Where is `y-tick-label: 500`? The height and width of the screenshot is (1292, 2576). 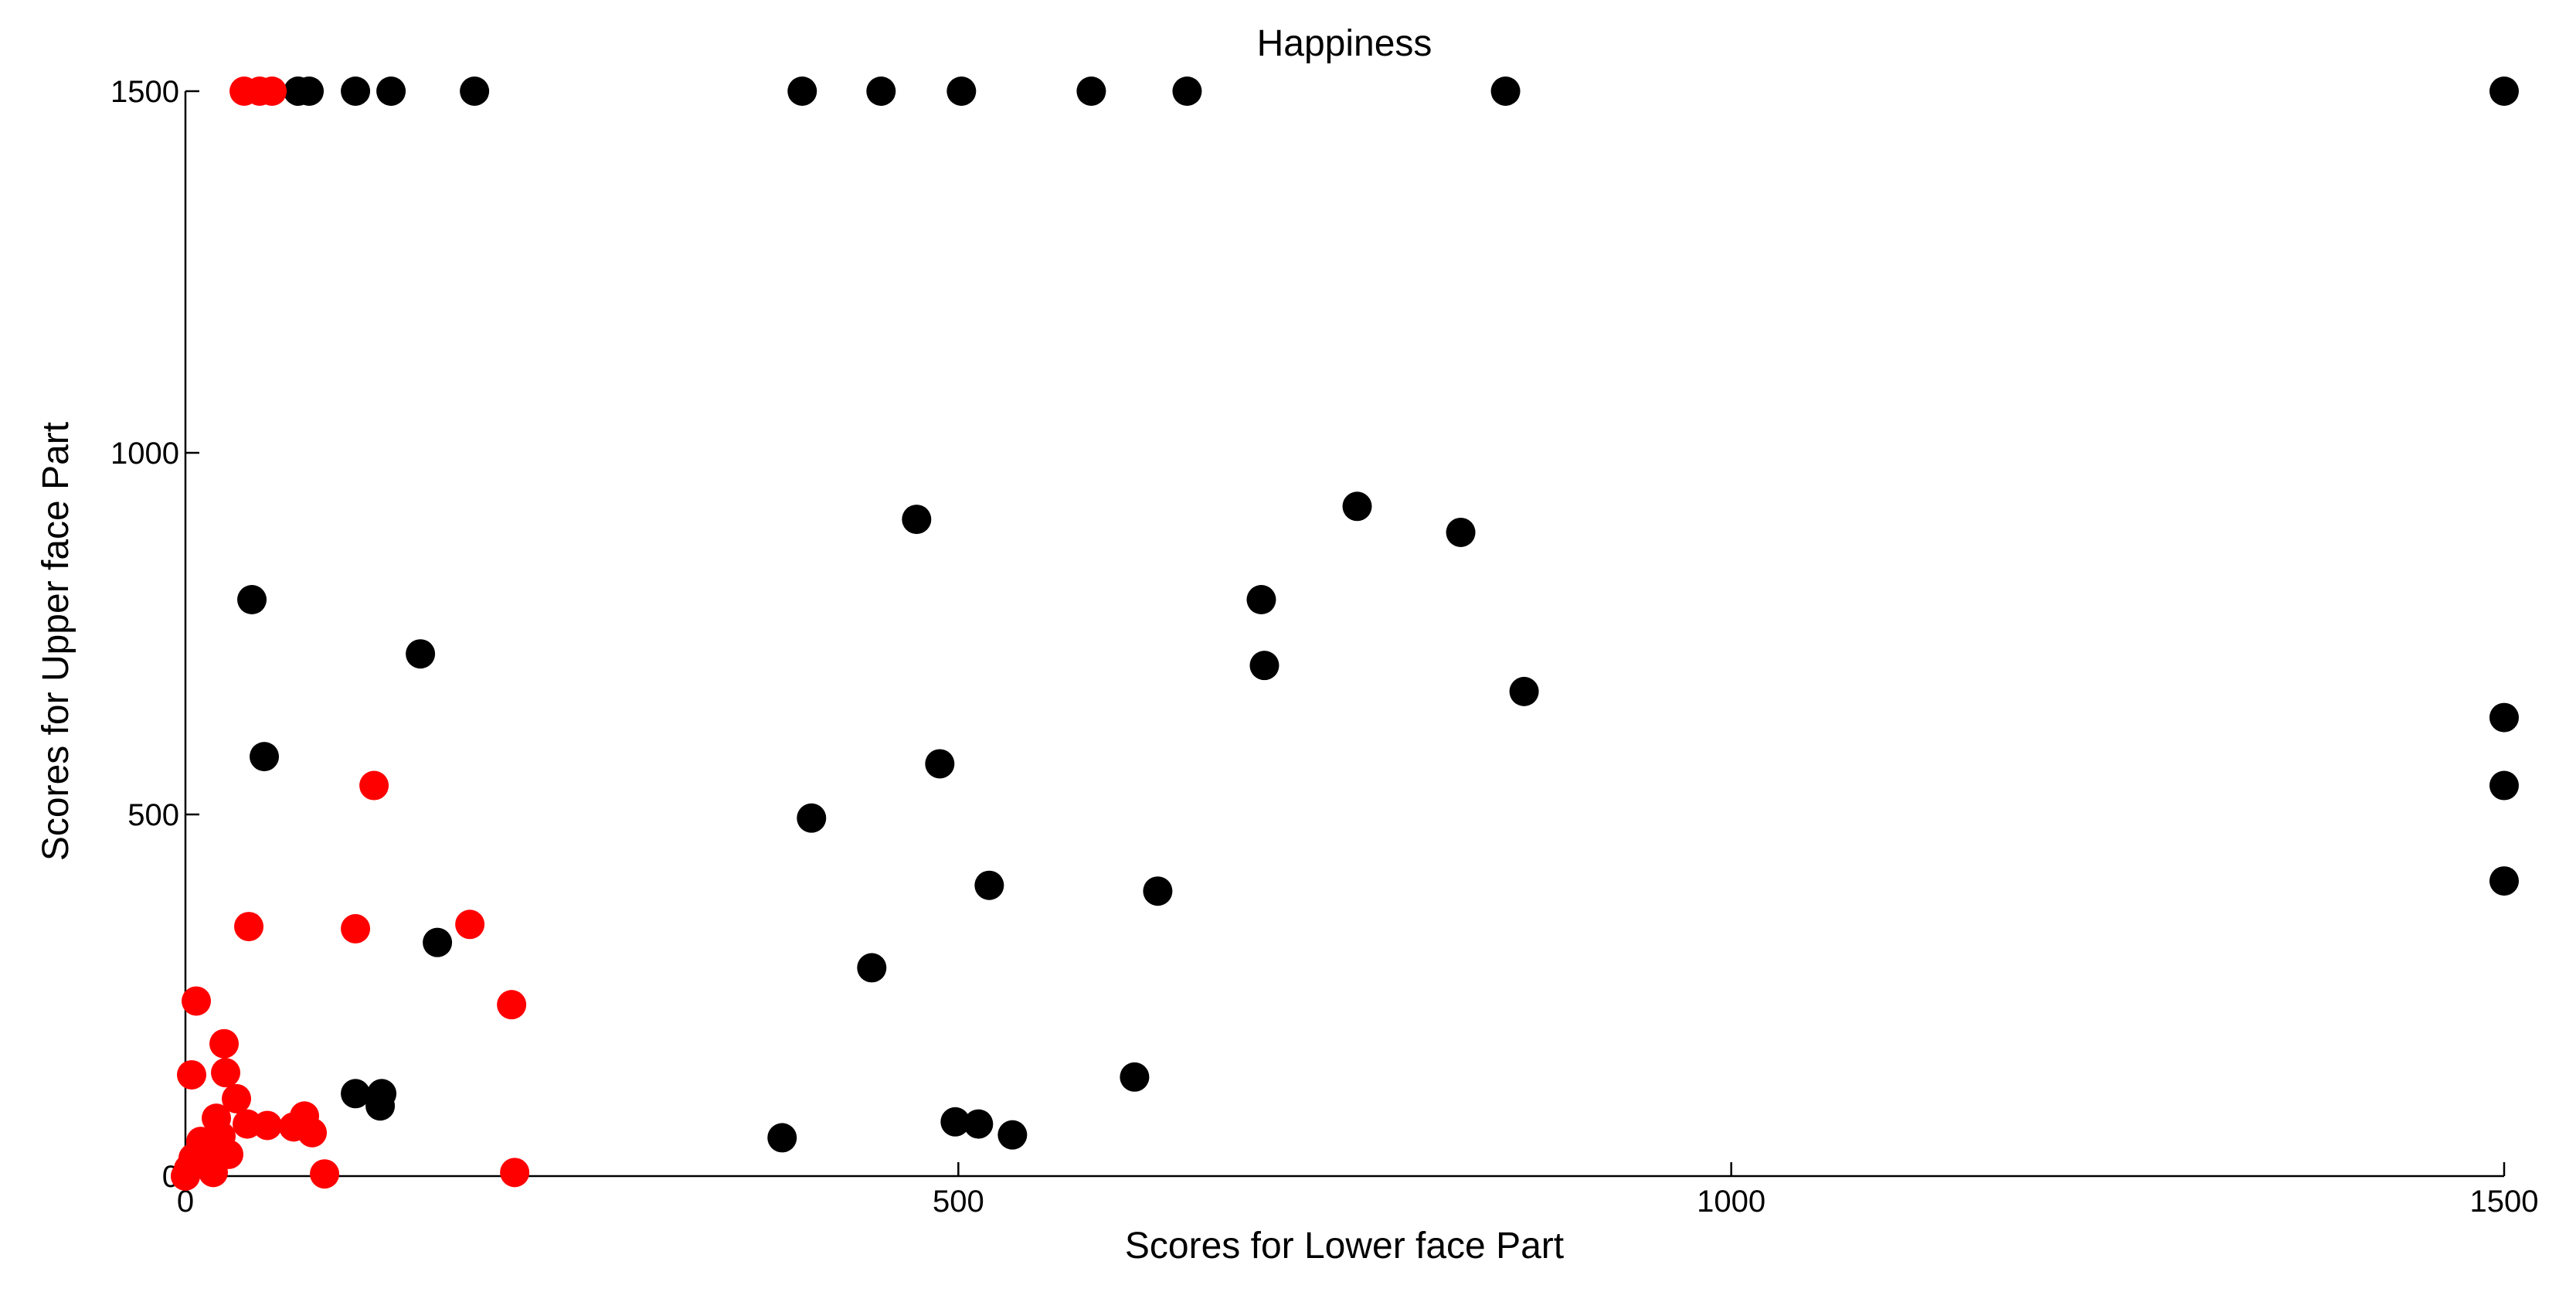 y-tick-label: 500 is located at coordinates (153, 815).